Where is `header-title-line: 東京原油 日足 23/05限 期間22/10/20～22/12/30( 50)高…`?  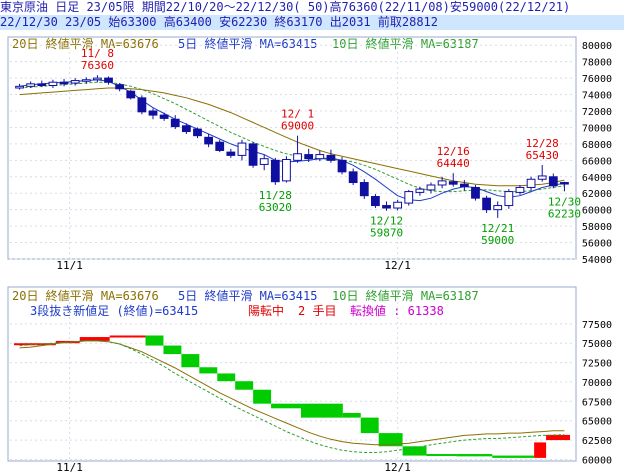
header-title-line: 東京原油 日足 23/05限 期間22/10/20～22/12/30( 50)高… is located at coordinates (312, 8).